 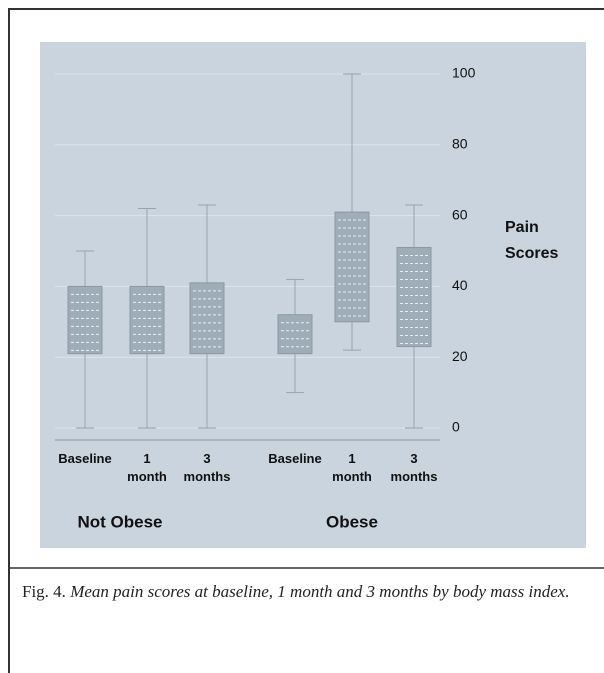 What do you see at coordinates (119, 521) in the screenshot?
I see `group-label: Not Obese` at bounding box center [119, 521].